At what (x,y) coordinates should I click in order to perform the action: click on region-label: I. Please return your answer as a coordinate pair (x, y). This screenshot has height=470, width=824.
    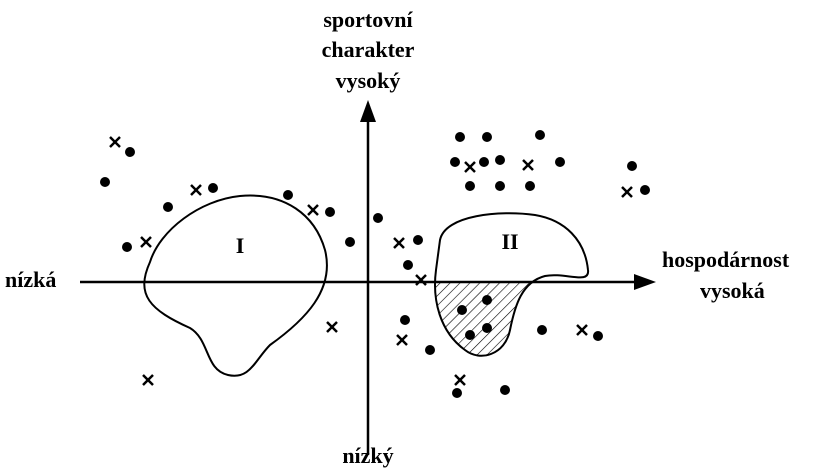
    Looking at the image, I should click on (240, 245).